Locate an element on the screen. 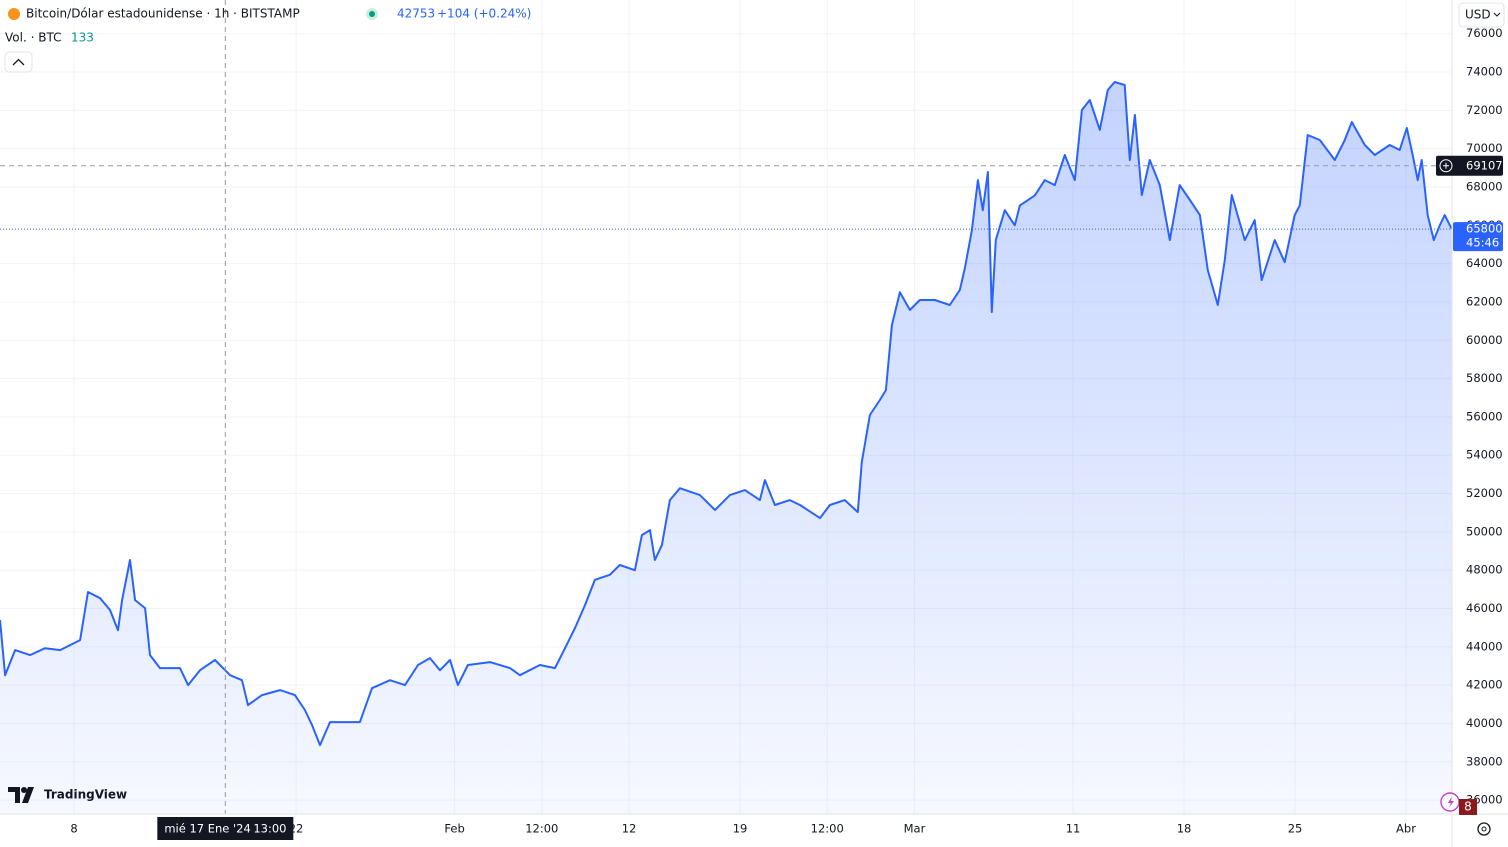  y-tick-label: 38000 is located at coordinates (1484, 761).